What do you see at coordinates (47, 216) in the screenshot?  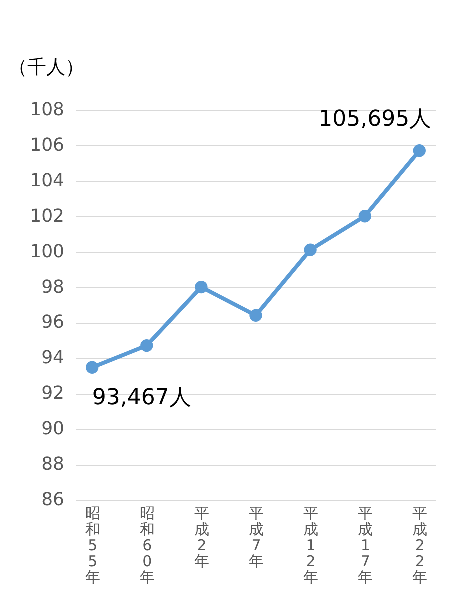 I see `y-tick-label: 102` at bounding box center [47, 216].